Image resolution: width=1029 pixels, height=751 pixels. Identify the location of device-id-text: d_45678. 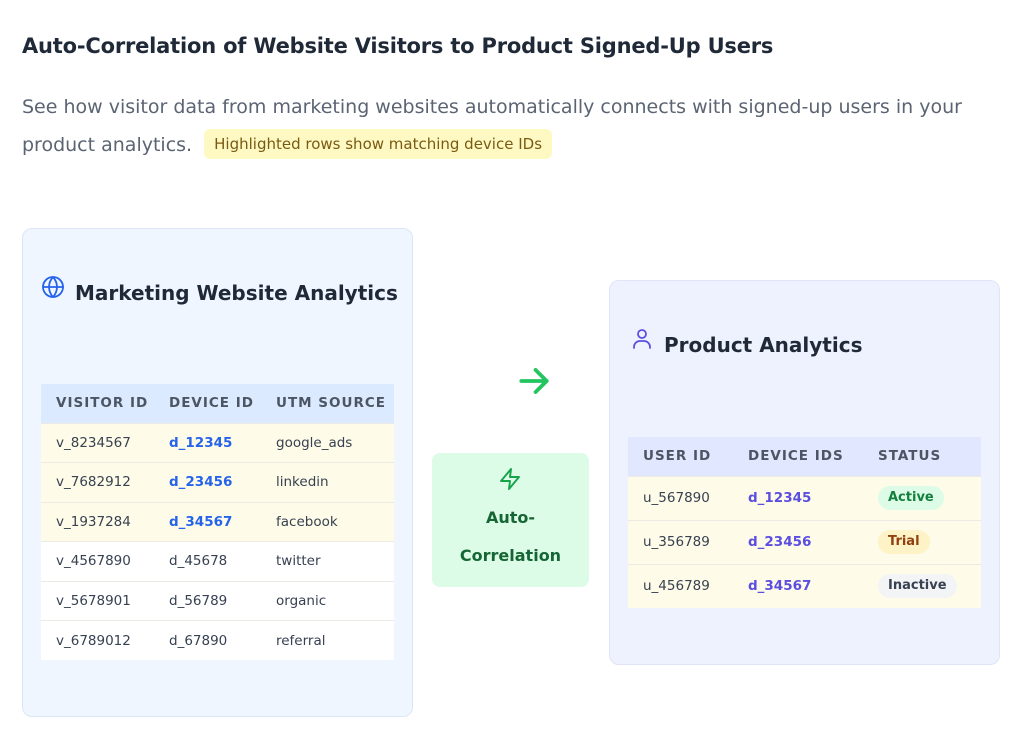
(198, 561).